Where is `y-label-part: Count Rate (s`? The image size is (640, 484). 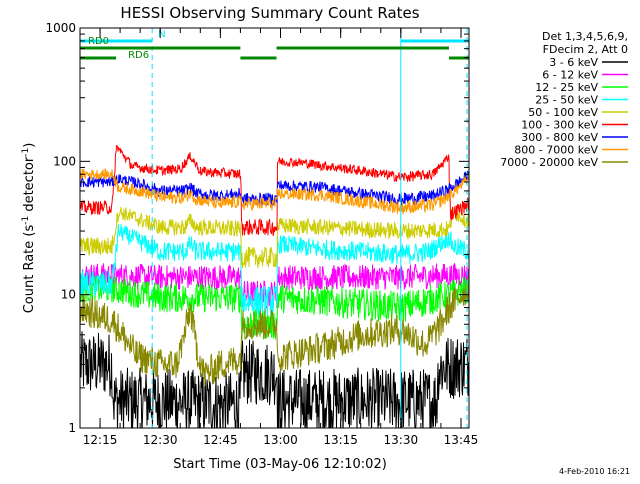
y-label-part: Count Rate (s is located at coordinates (29, 269).